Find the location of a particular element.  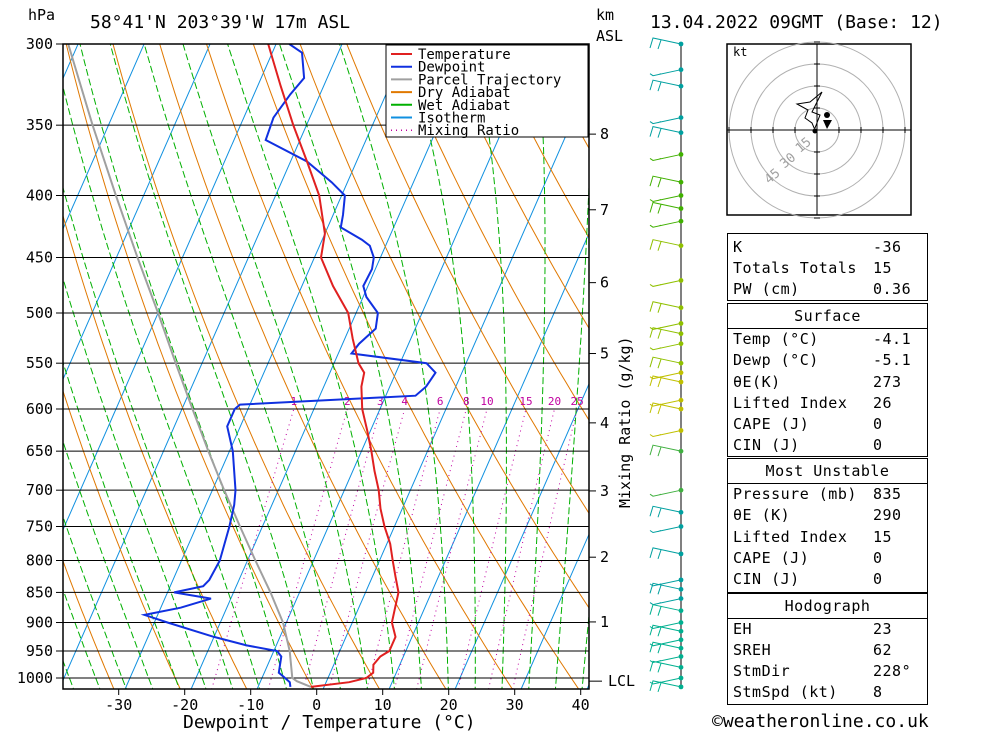

indices-table: K -36 Totals Totals 15 PW (cm) 0.36 is located at coordinates (827, 267).